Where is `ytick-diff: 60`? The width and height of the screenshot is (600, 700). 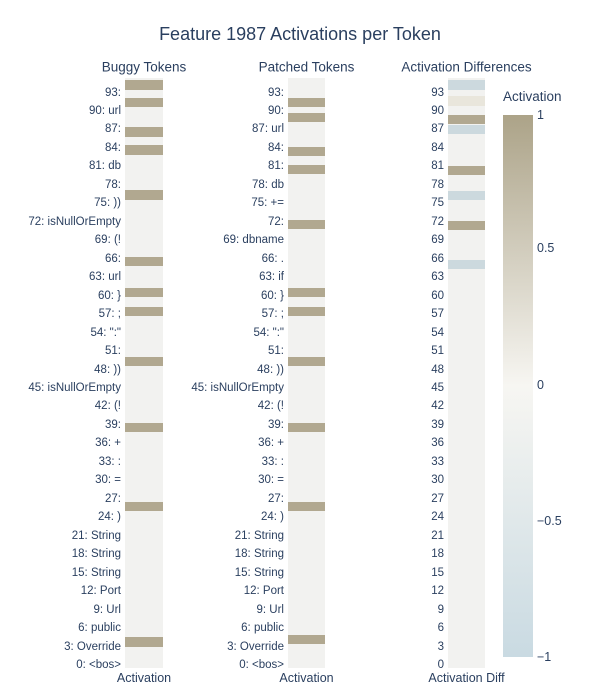
ytick-diff: 60 is located at coordinates (437, 295).